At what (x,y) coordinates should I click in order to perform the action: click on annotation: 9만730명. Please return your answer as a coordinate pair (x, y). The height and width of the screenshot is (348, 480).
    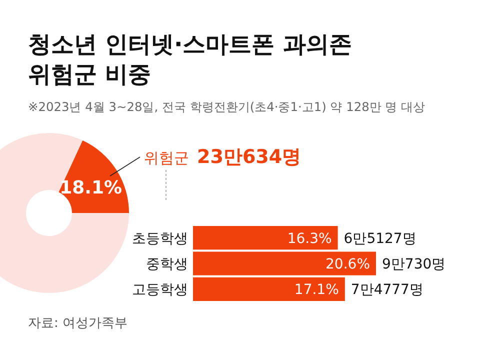
    Looking at the image, I should click on (414, 264).